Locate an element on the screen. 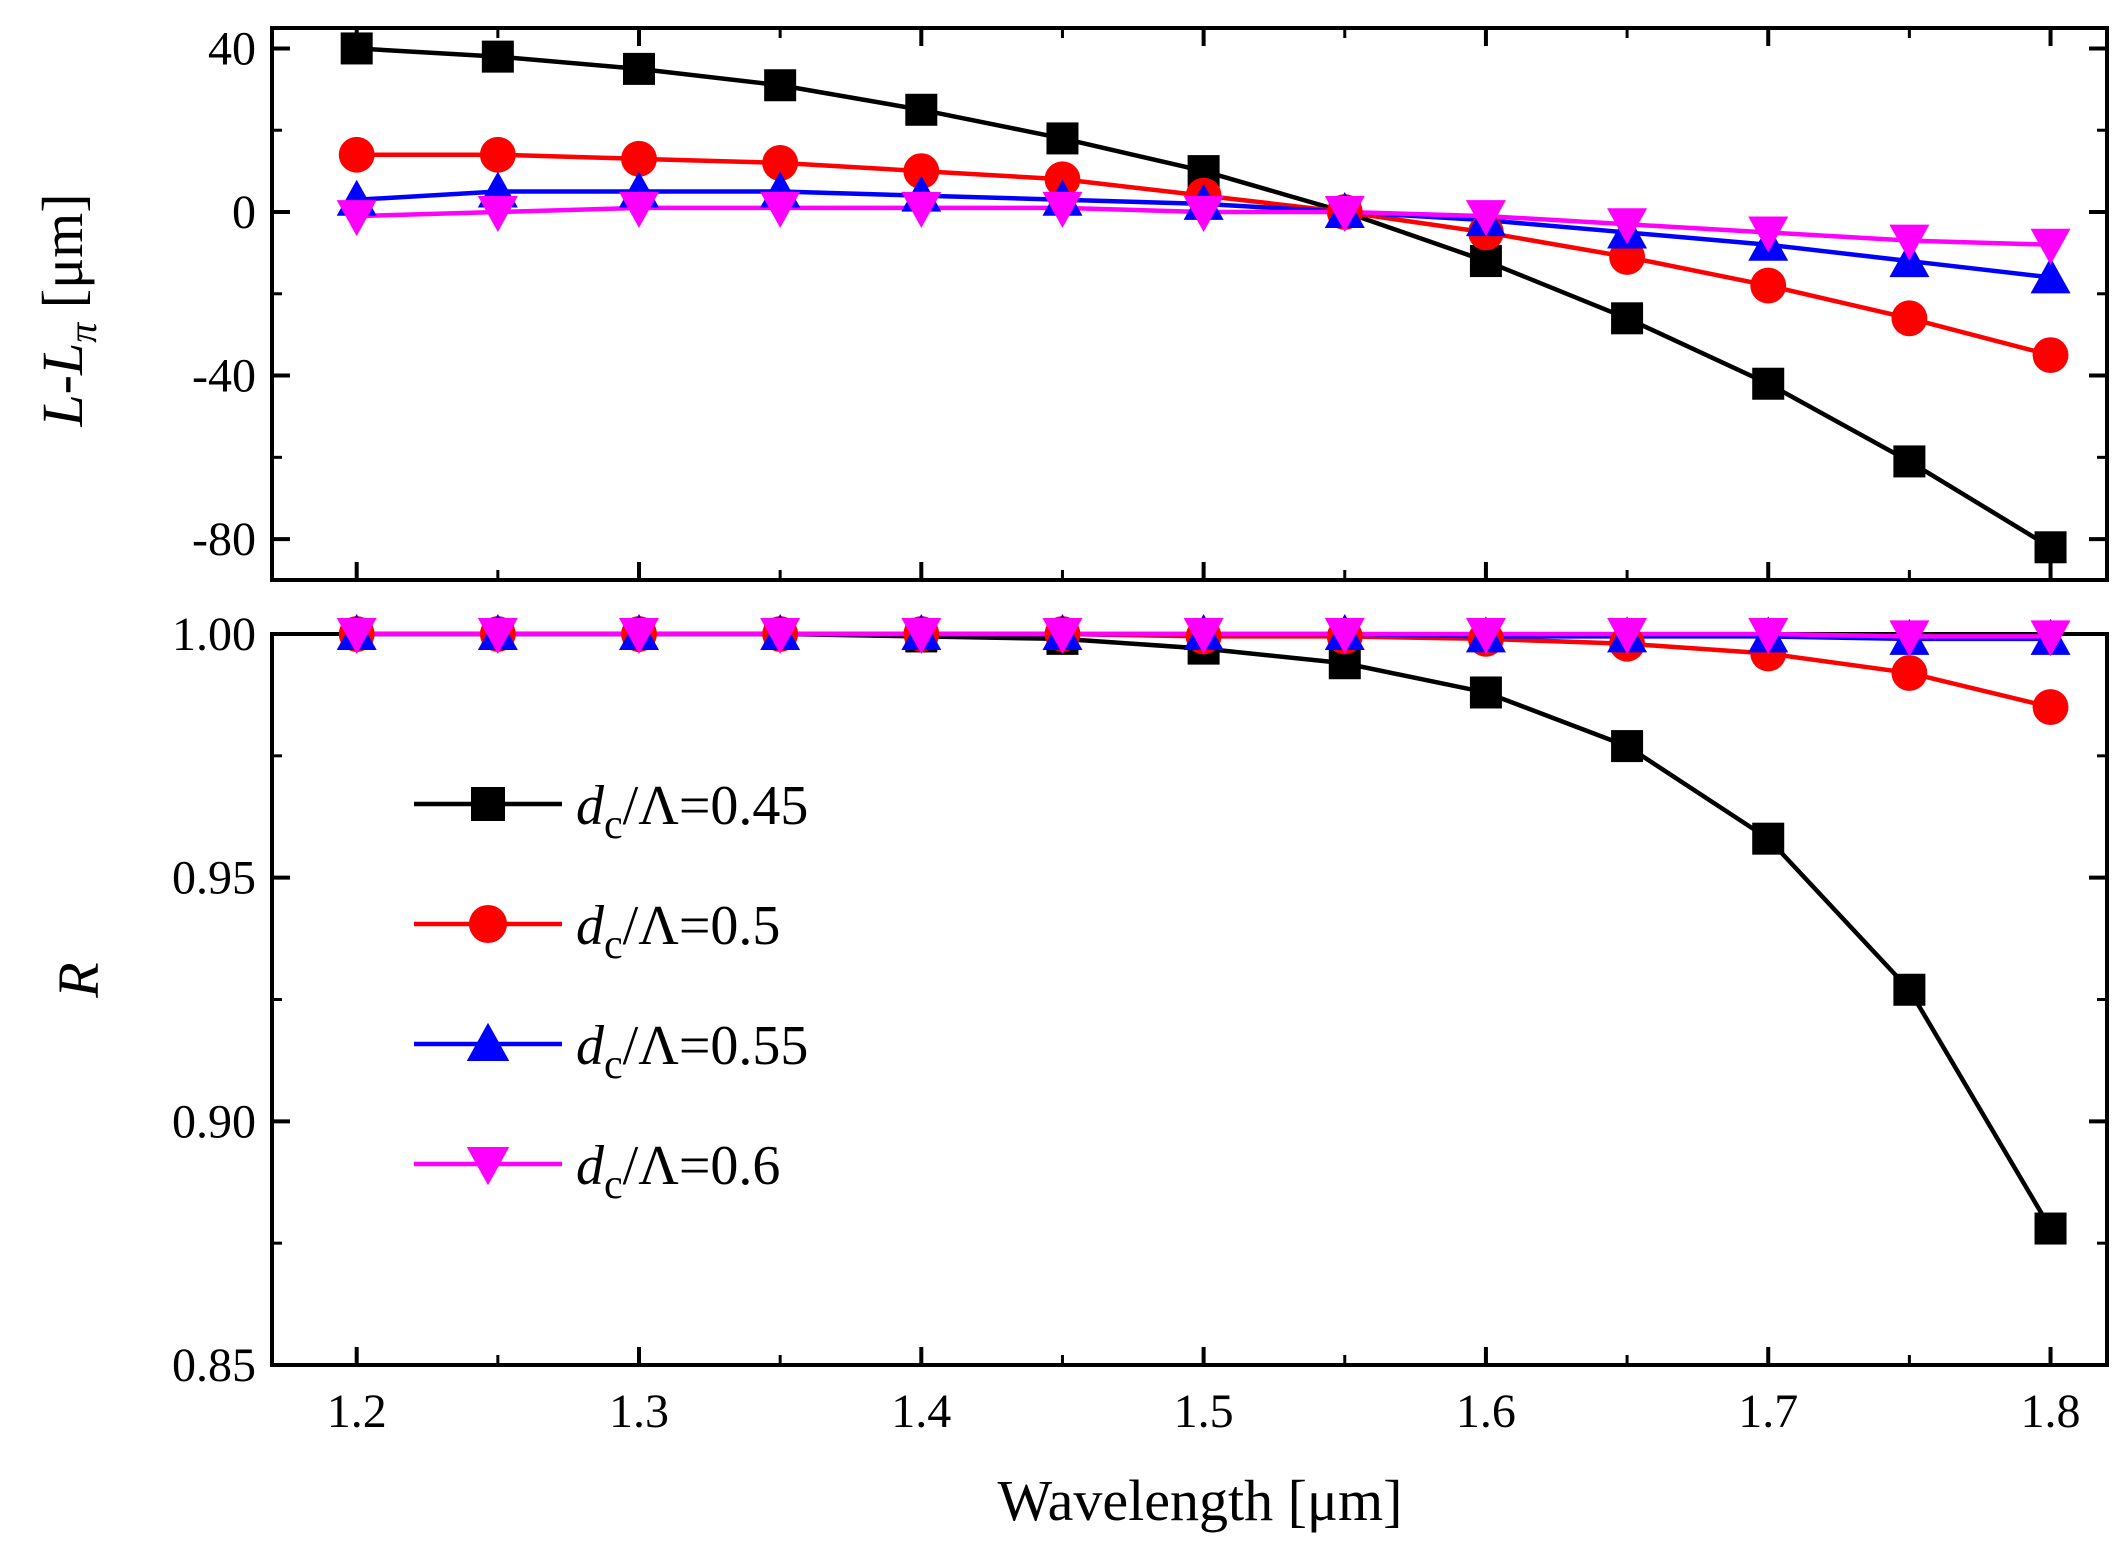 The width and height of the screenshot is (2121, 1556). top-y-axis-title: L-Lπ [μm] is located at coordinates (67, 310).